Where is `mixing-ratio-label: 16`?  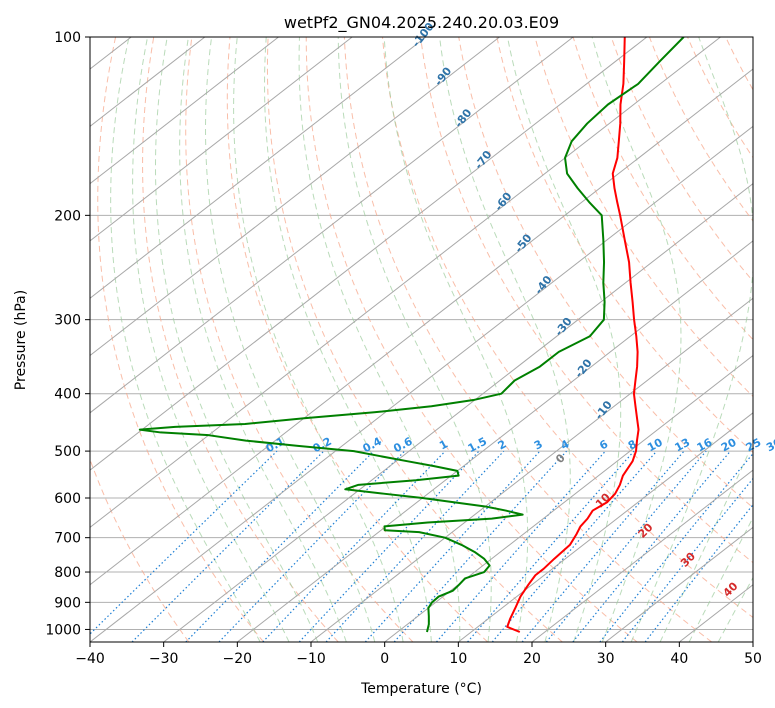
mixing-ratio-label: 16 is located at coordinates (705, 445).